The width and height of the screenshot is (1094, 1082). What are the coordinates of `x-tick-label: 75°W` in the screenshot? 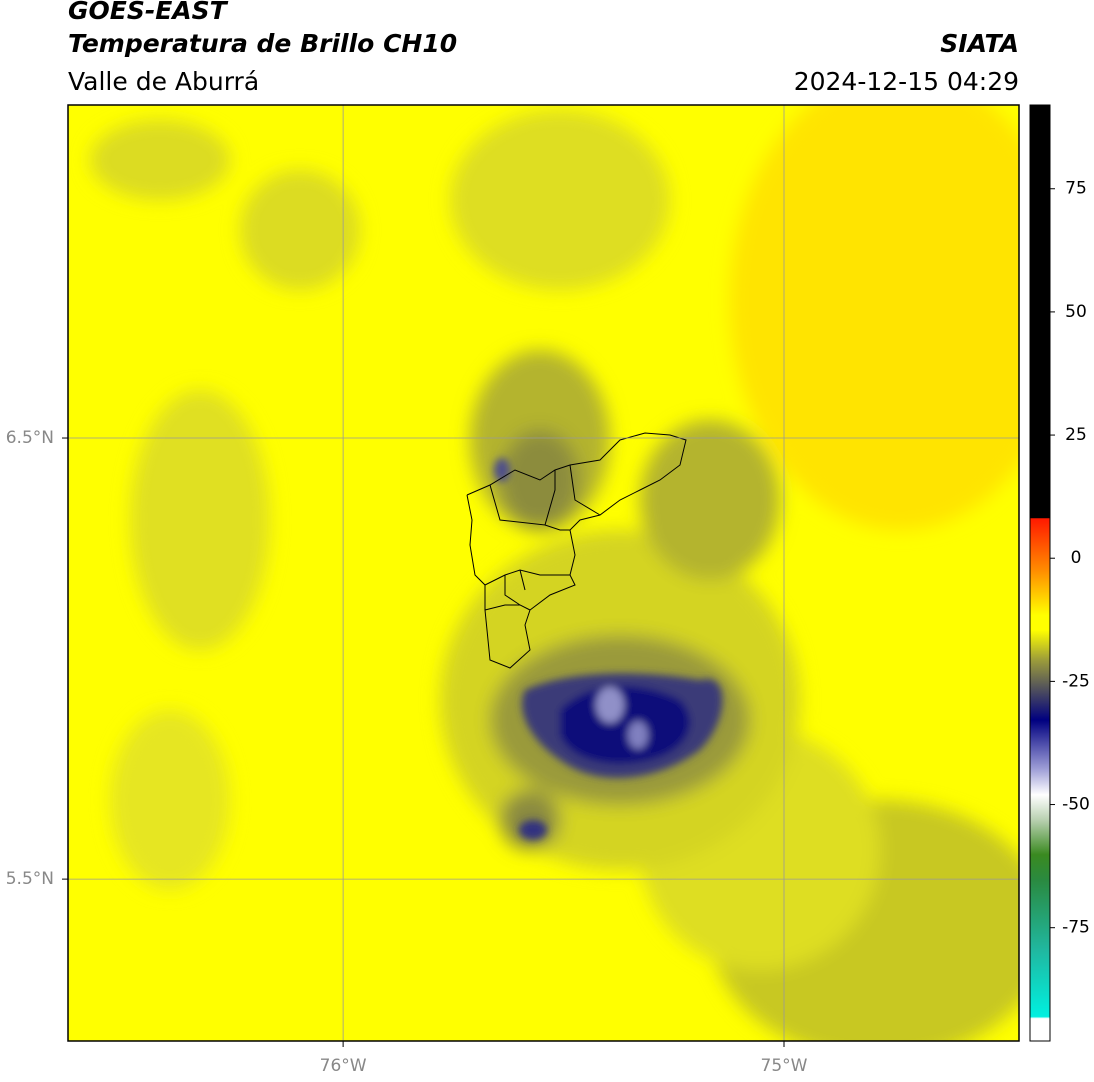 It's located at (784, 1066).